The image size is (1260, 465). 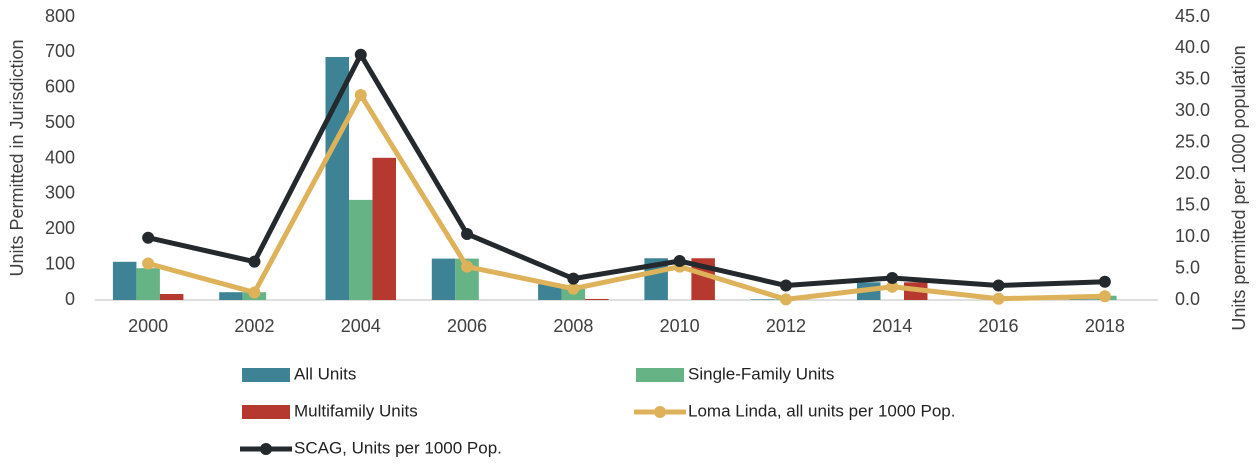 I want to click on y2-tick-label: 35.0, so click(x=1192, y=79).